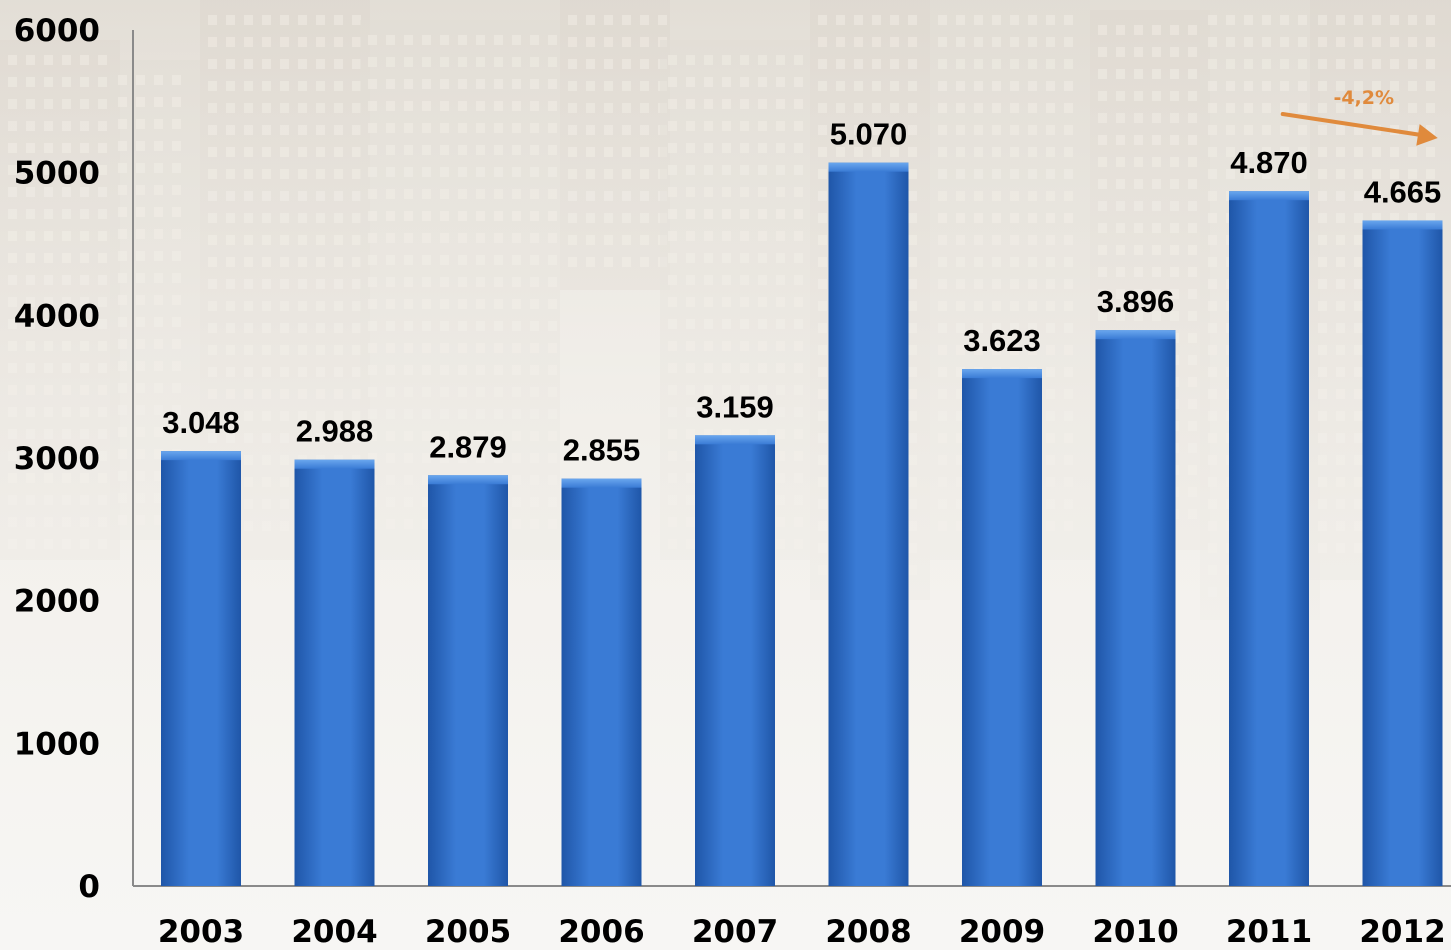  What do you see at coordinates (57, 459) in the screenshot?
I see `y-tick-label: 3000` at bounding box center [57, 459].